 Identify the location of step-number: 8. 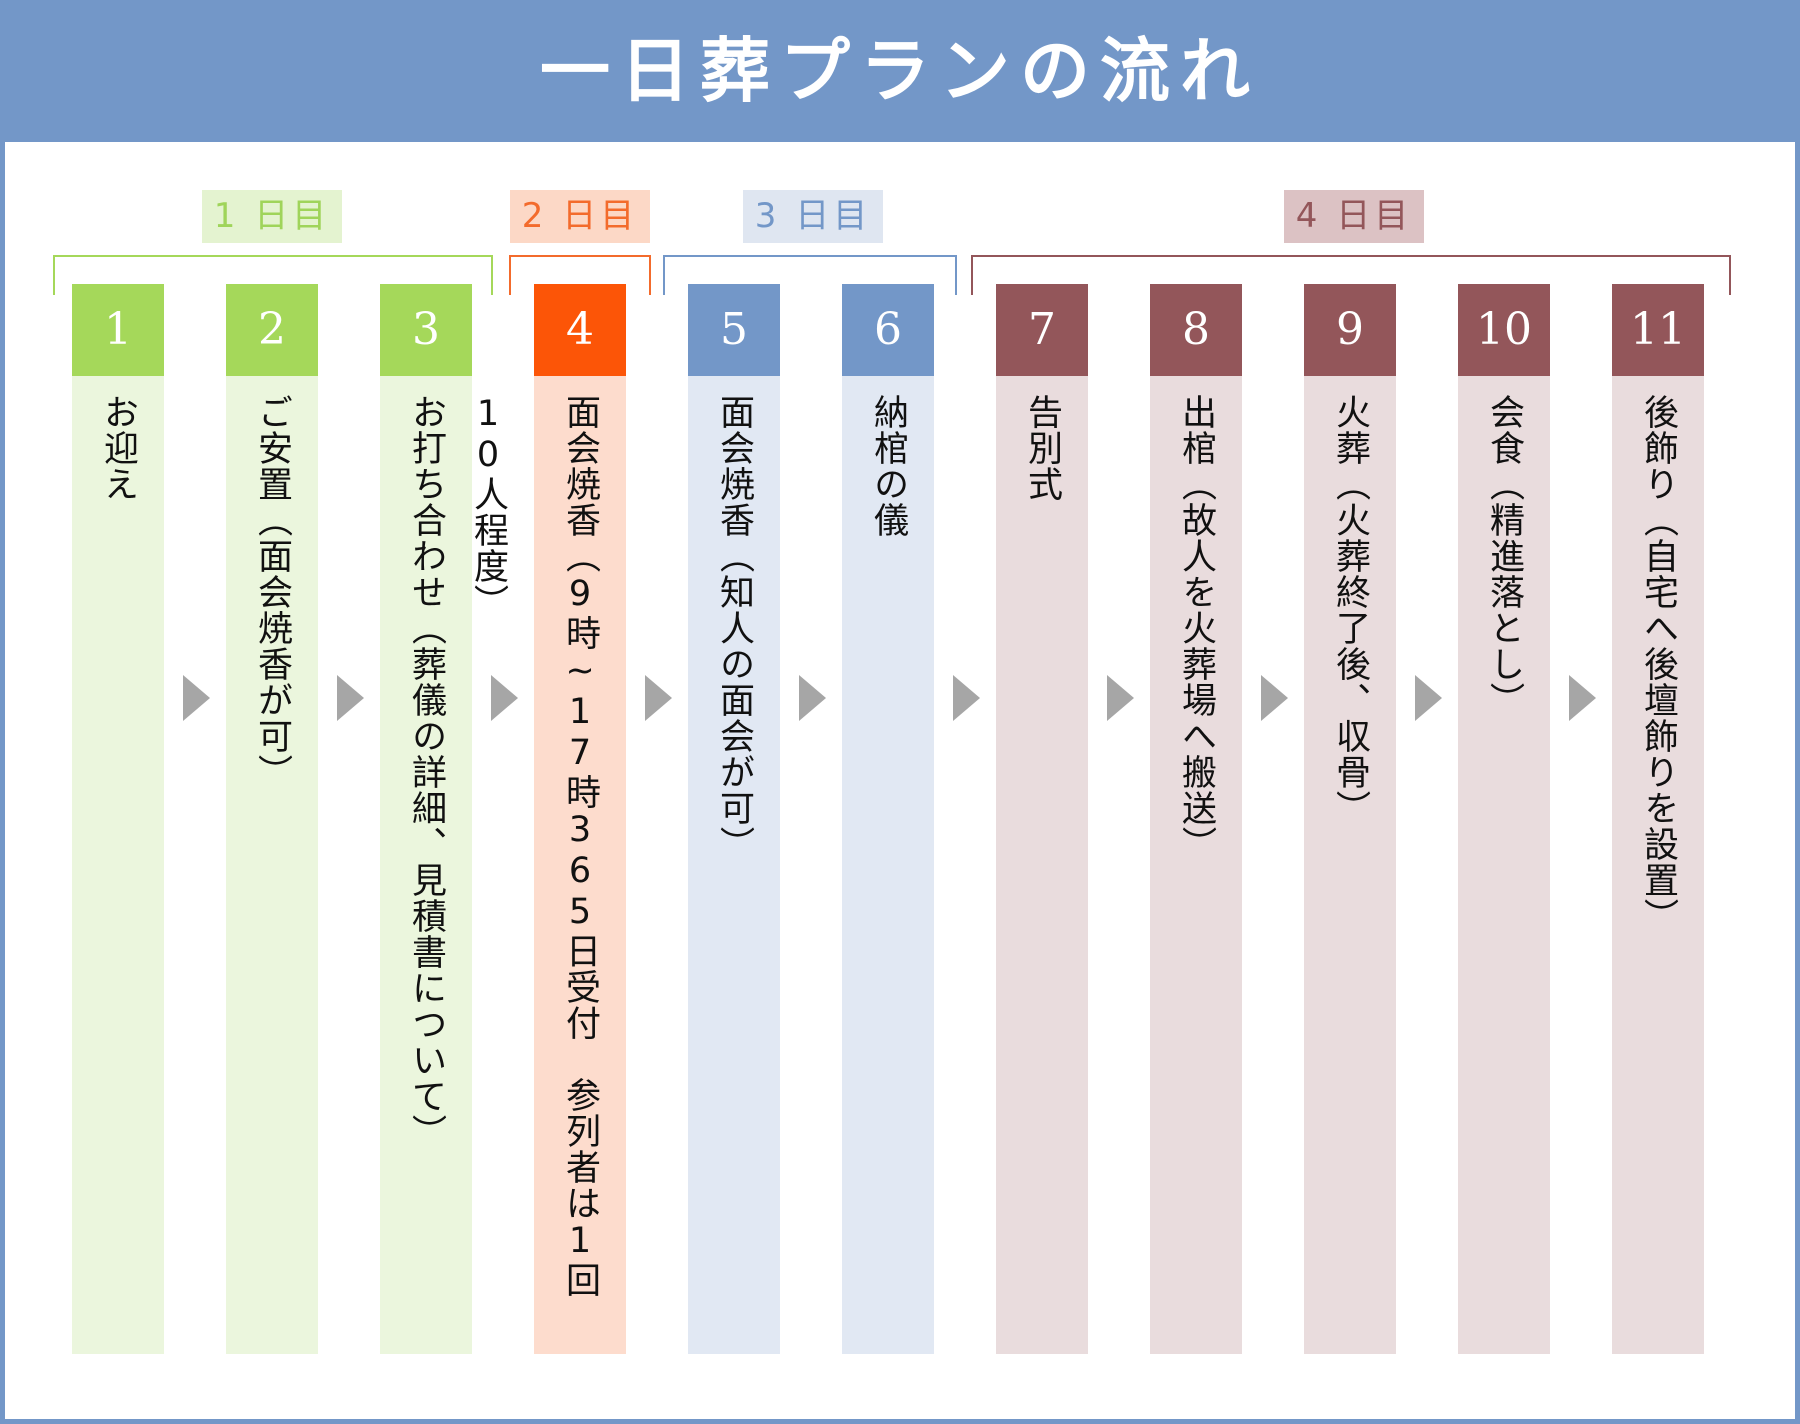
(1196, 330).